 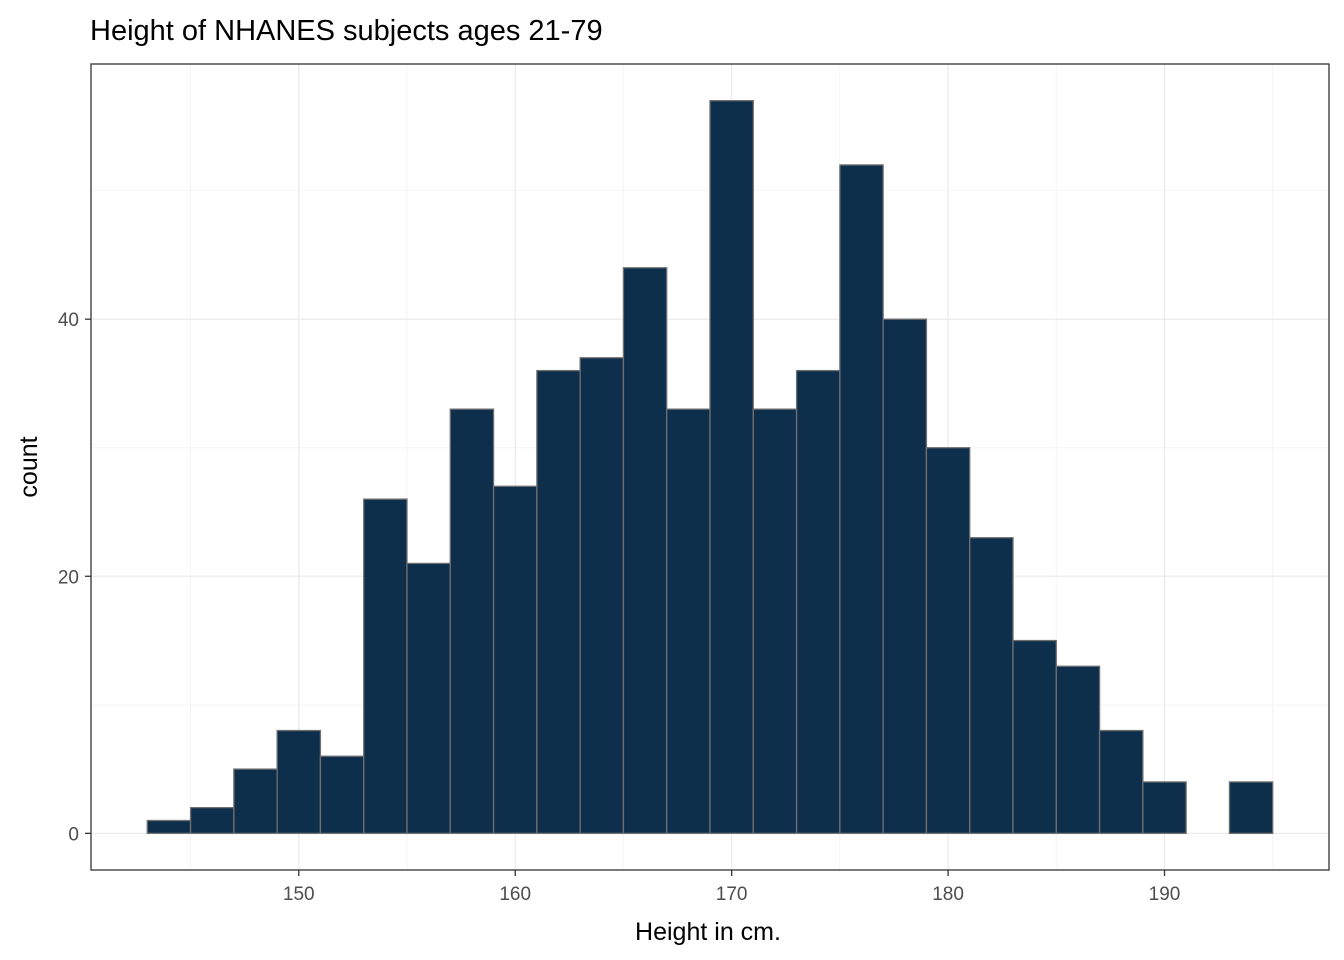 I want to click on y-axis: 0 20 40, so click(x=74, y=577).